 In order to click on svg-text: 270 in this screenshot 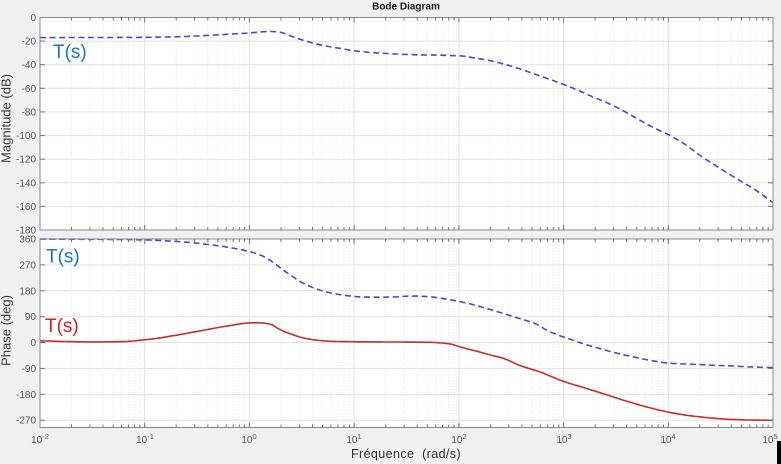, I will do `click(27, 265)`.